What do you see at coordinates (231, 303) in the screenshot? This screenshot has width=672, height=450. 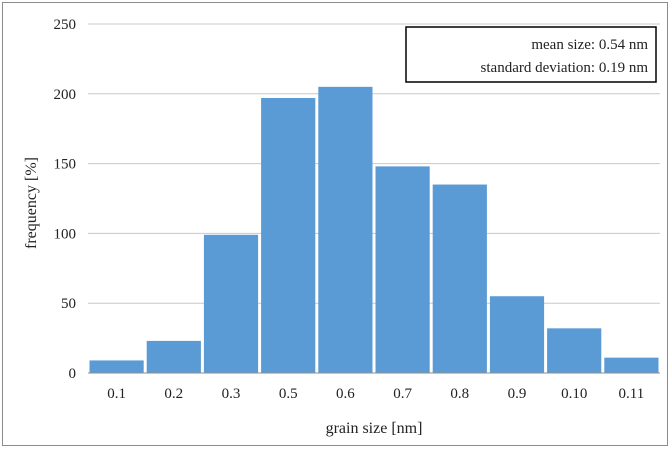 I see `bar-0.3` at bounding box center [231, 303].